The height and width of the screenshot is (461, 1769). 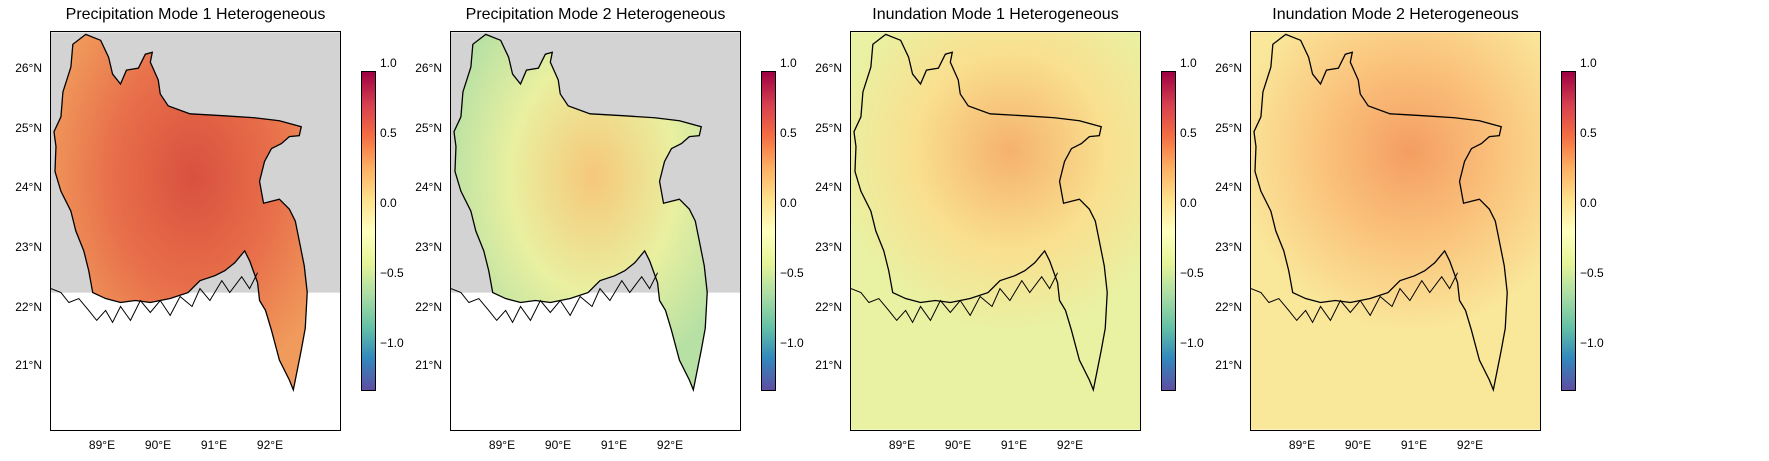 I want to click on panel-title: Inundation Mode 1 Heterogeneous, so click(x=995, y=14).